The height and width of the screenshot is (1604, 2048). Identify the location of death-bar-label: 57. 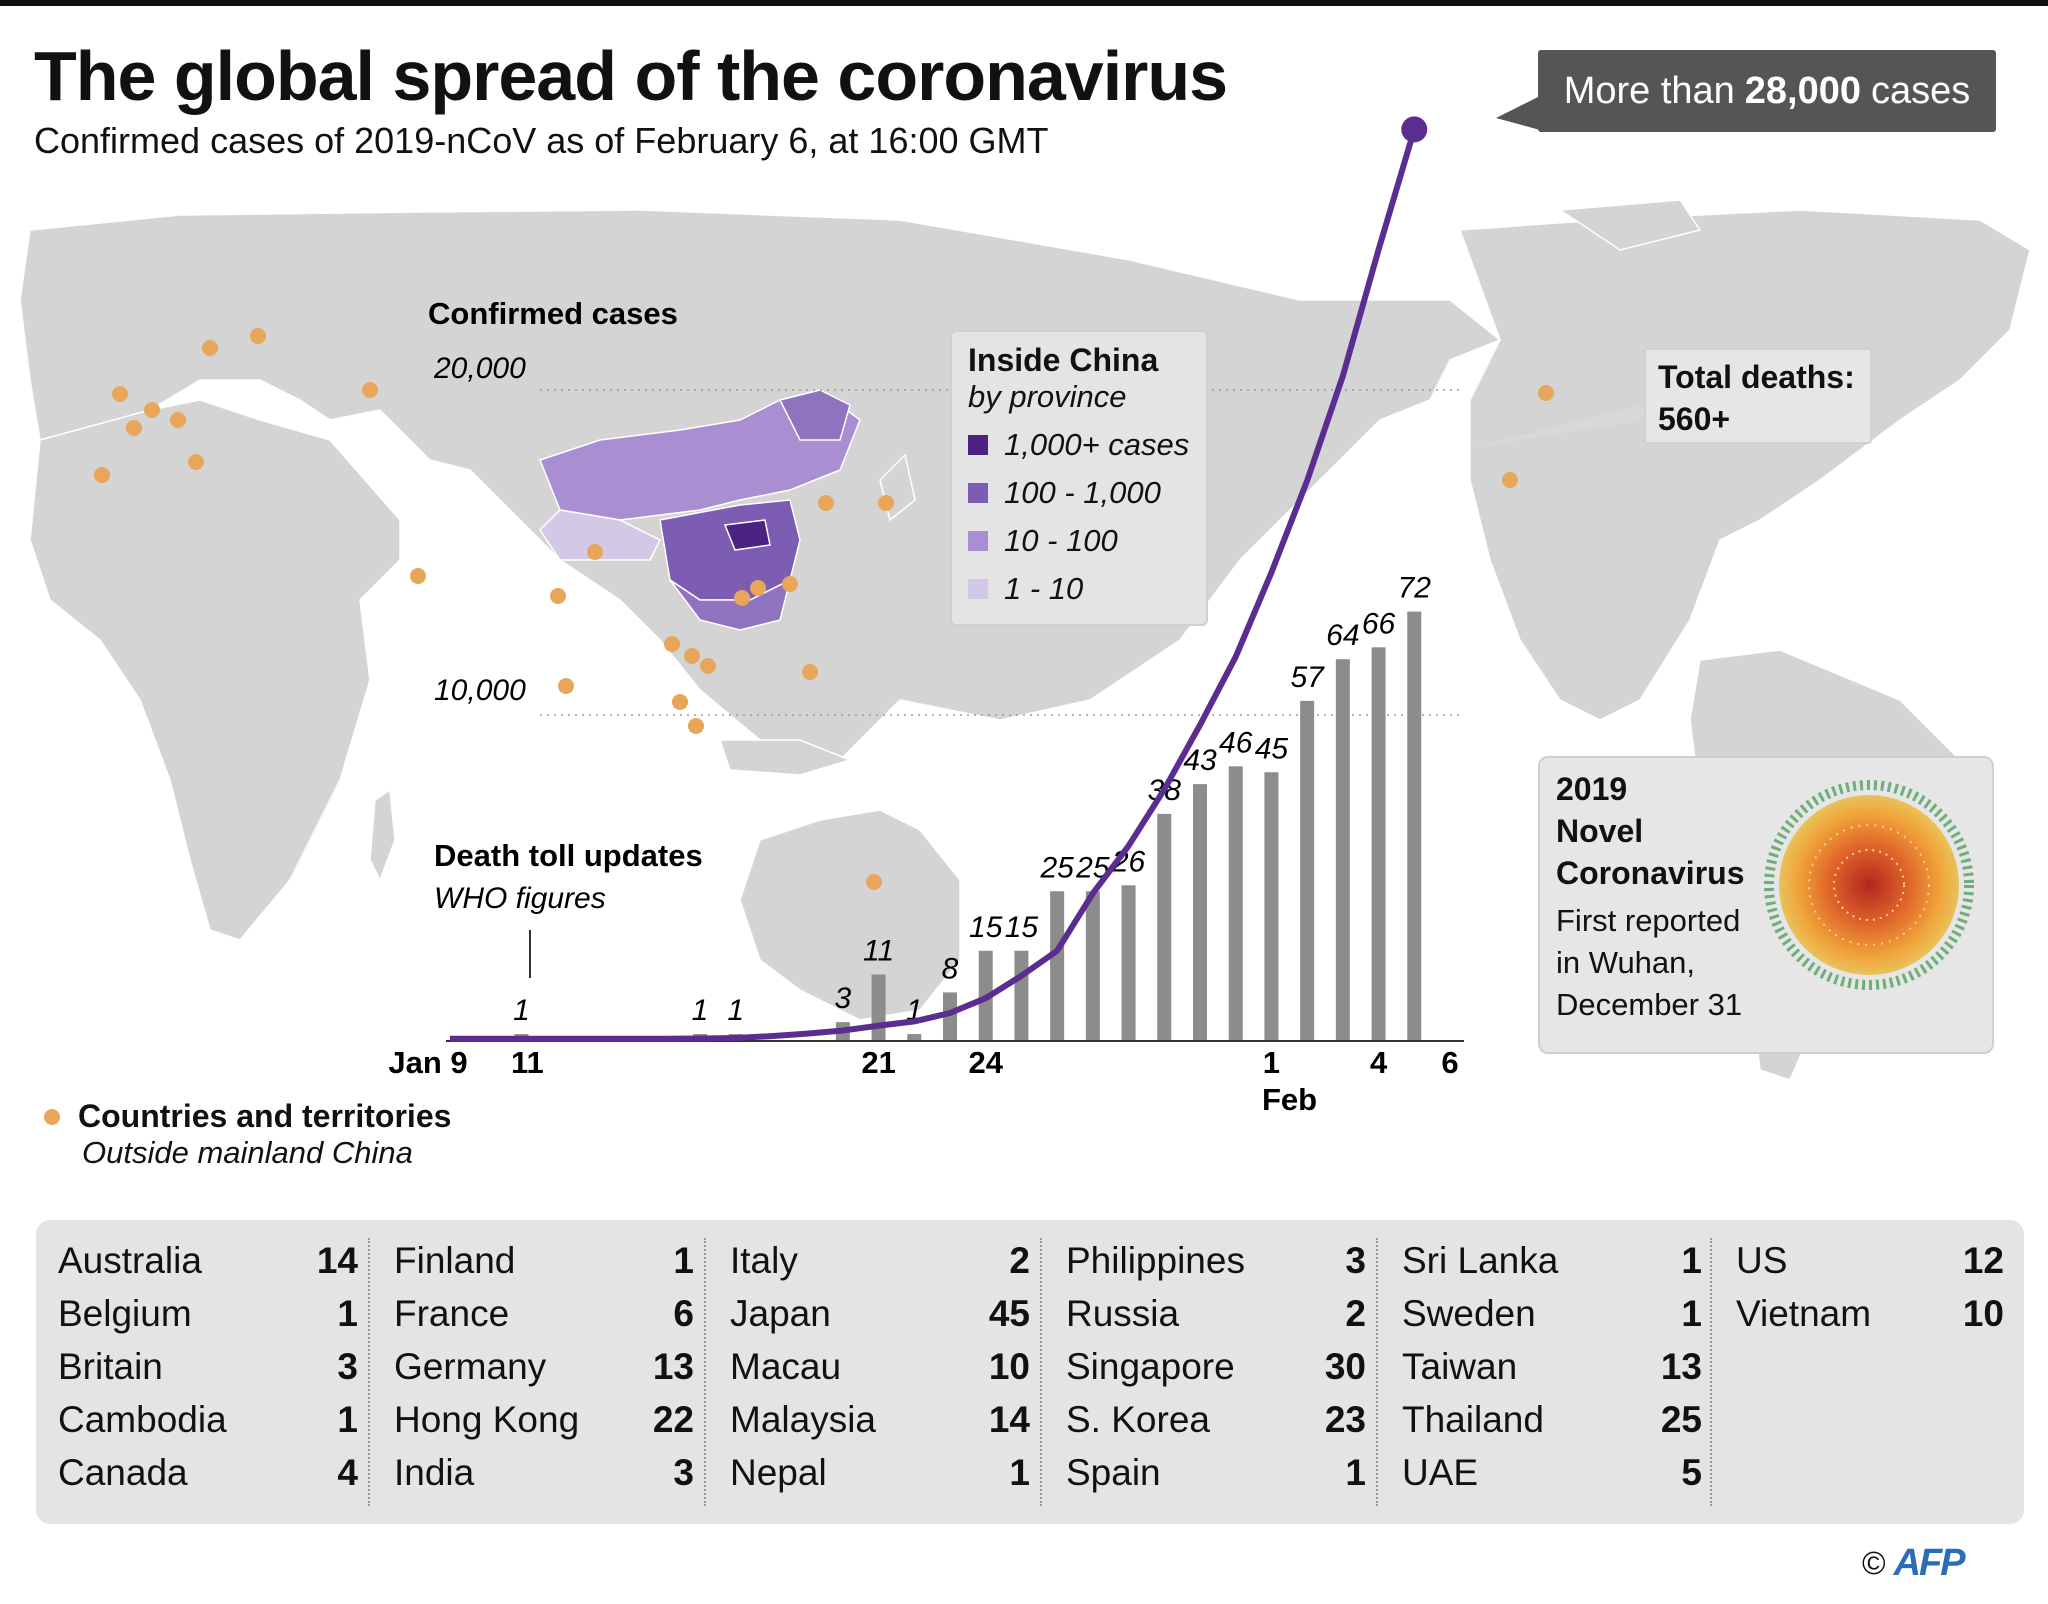
(1307, 677).